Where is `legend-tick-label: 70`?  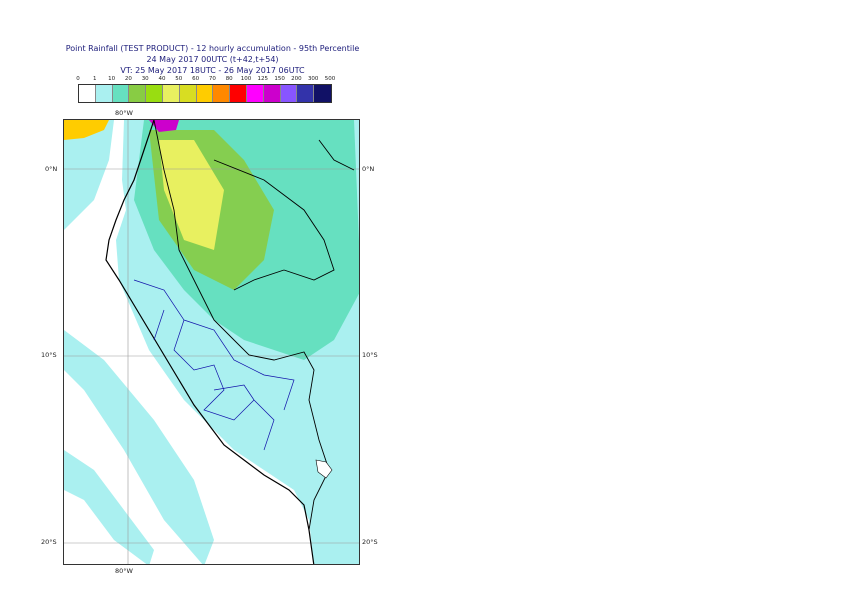 legend-tick-label: 70 is located at coordinates (212, 79).